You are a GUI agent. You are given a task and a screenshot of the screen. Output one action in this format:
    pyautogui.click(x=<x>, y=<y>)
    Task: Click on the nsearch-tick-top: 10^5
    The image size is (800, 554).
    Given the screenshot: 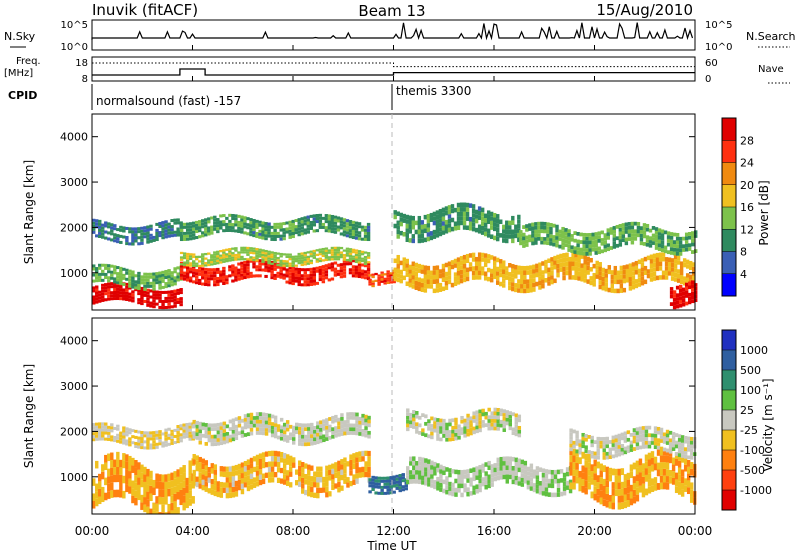 What is the action you would take?
    pyautogui.click(x=718, y=25)
    